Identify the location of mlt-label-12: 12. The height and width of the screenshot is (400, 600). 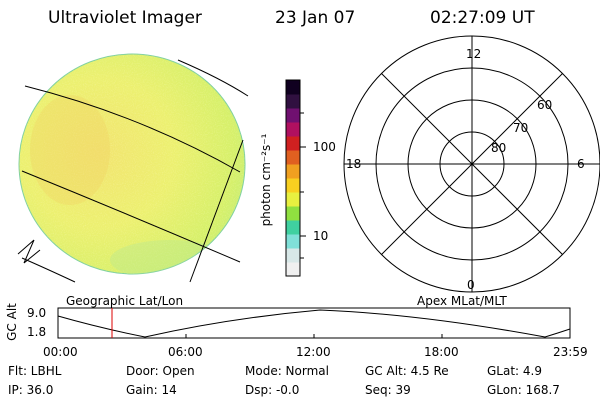
(474, 54).